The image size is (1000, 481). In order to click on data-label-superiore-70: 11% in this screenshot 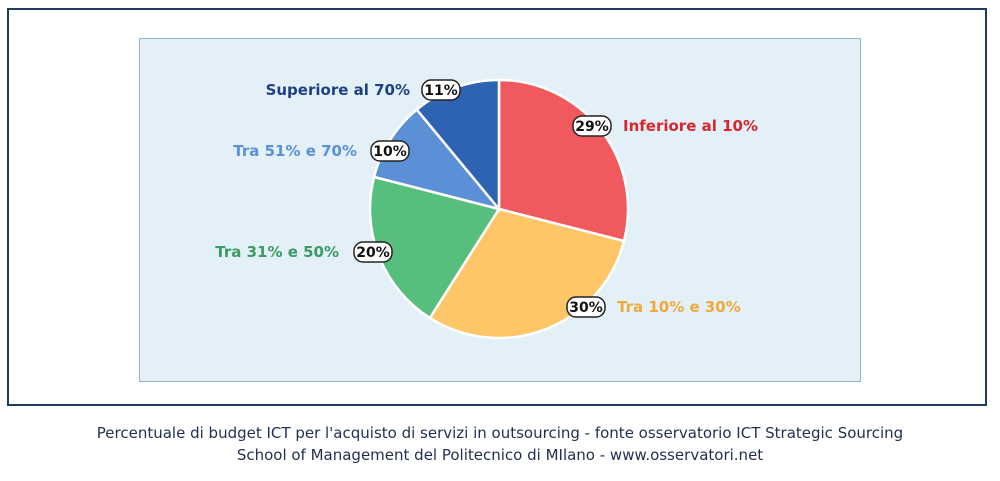, I will do `click(441, 90)`.